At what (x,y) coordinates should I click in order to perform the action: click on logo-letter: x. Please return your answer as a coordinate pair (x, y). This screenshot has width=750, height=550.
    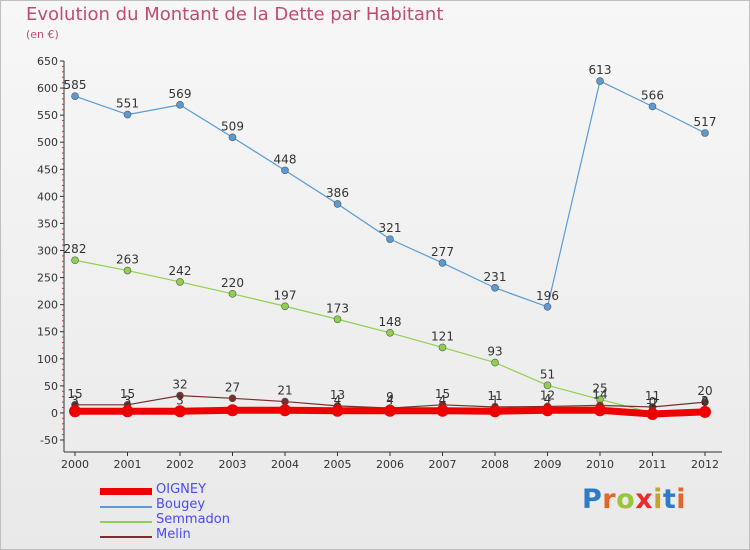
    Looking at the image, I should click on (644, 499).